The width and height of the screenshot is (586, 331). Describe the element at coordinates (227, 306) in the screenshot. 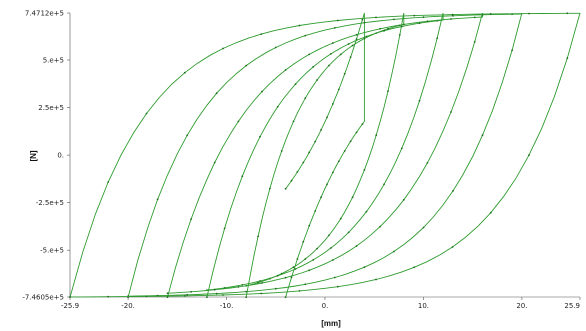

I see `x-tick-label: -10.` at that location.